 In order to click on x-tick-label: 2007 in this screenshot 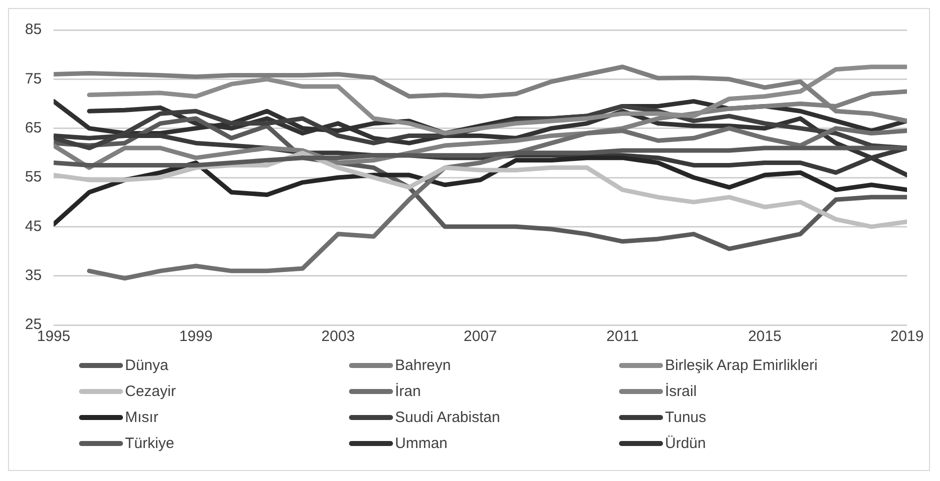, I will do `click(481, 337)`.